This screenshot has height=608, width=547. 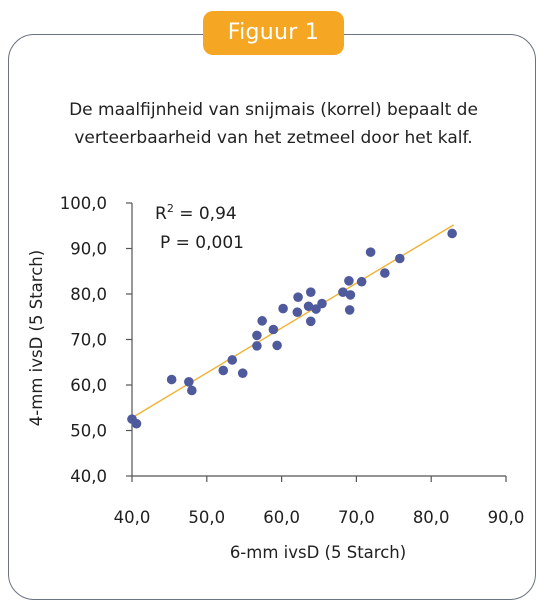 What do you see at coordinates (318, 552) in the screenshot?
I see `x-axis-title: 6-mm ivsD (5 Starch)` at bounding box center [318, 552].